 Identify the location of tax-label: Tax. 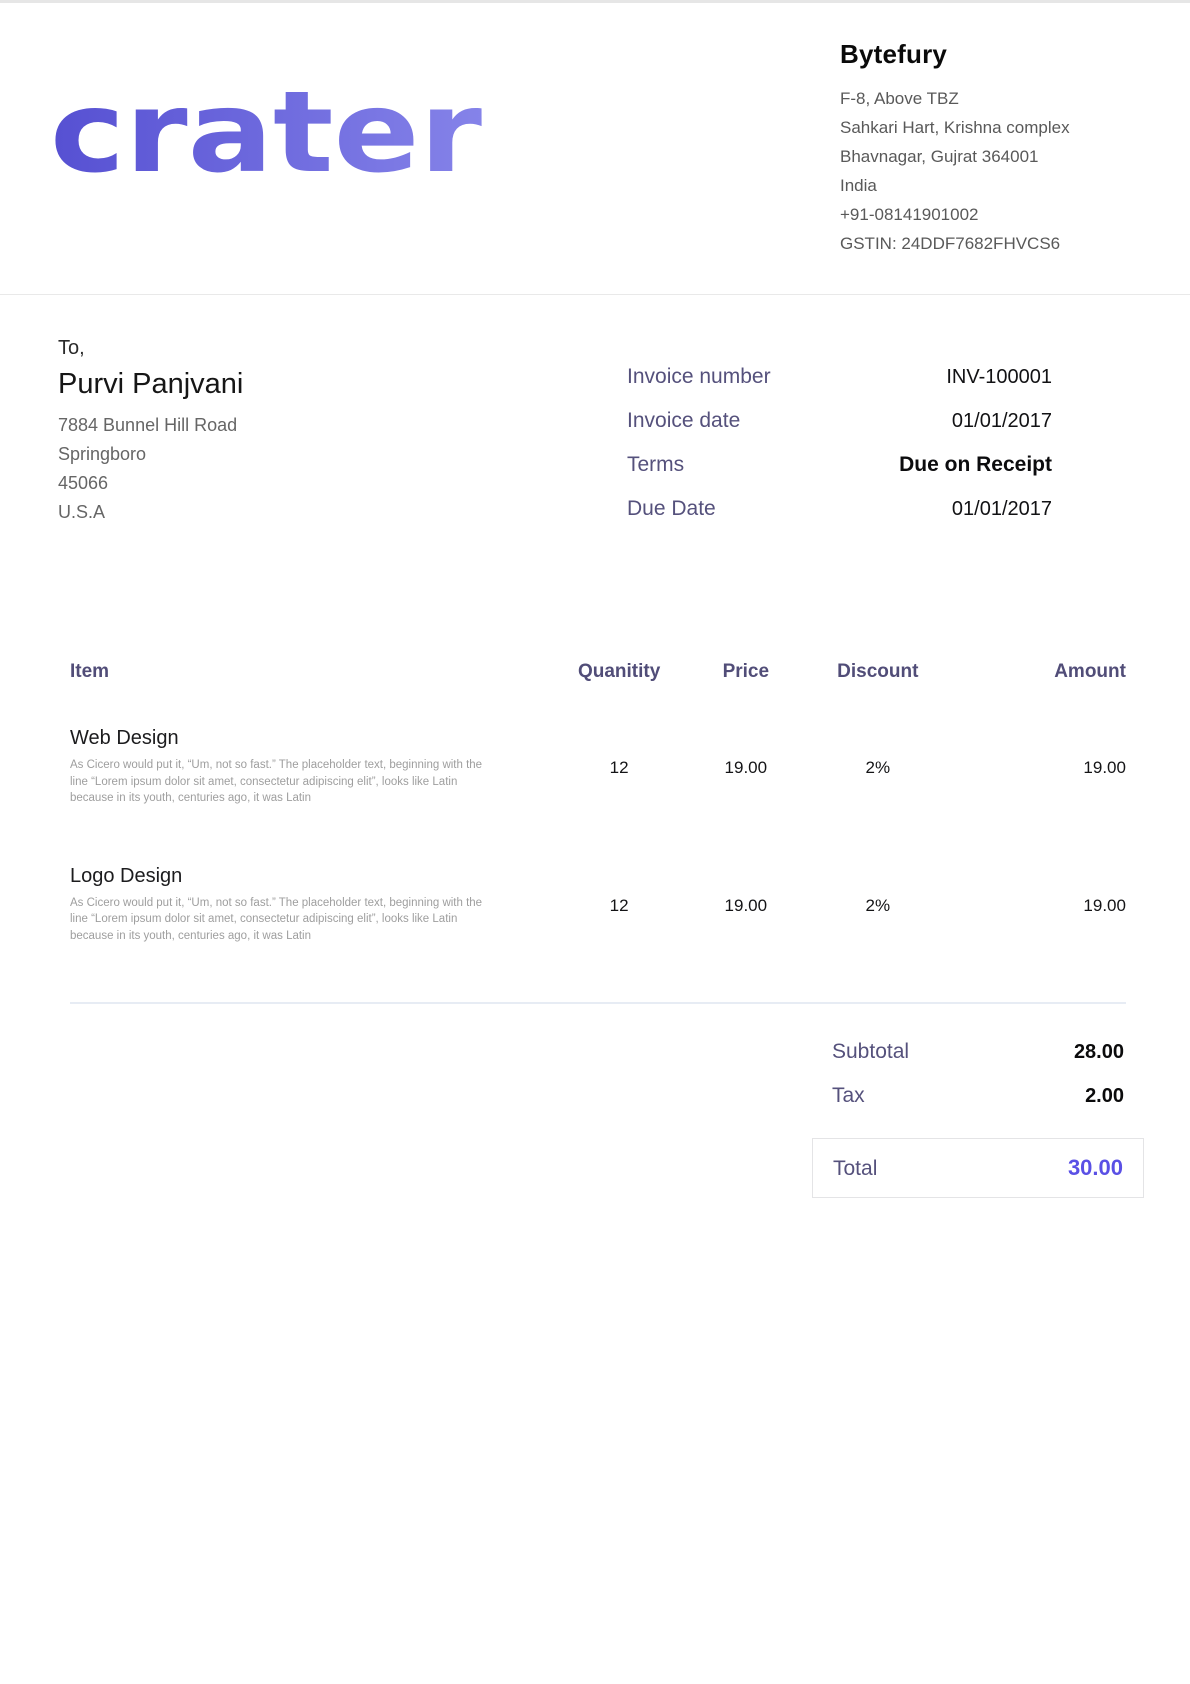
(848, 1095).